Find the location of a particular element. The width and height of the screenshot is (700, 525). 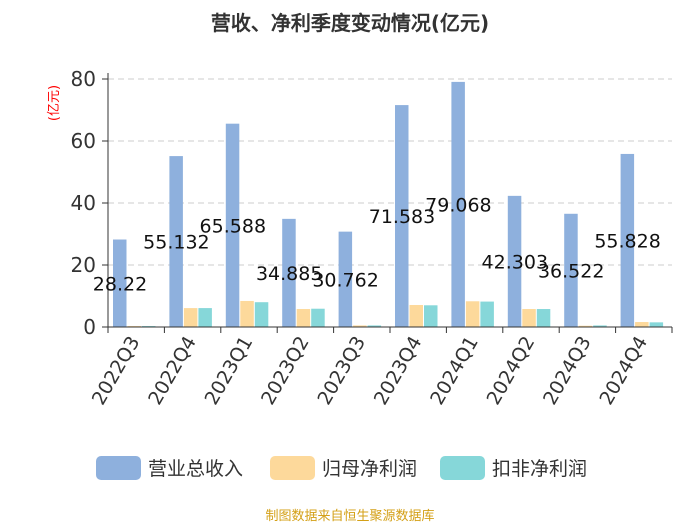

bar-1-2024Q2 is located at coordinates (529, 318).